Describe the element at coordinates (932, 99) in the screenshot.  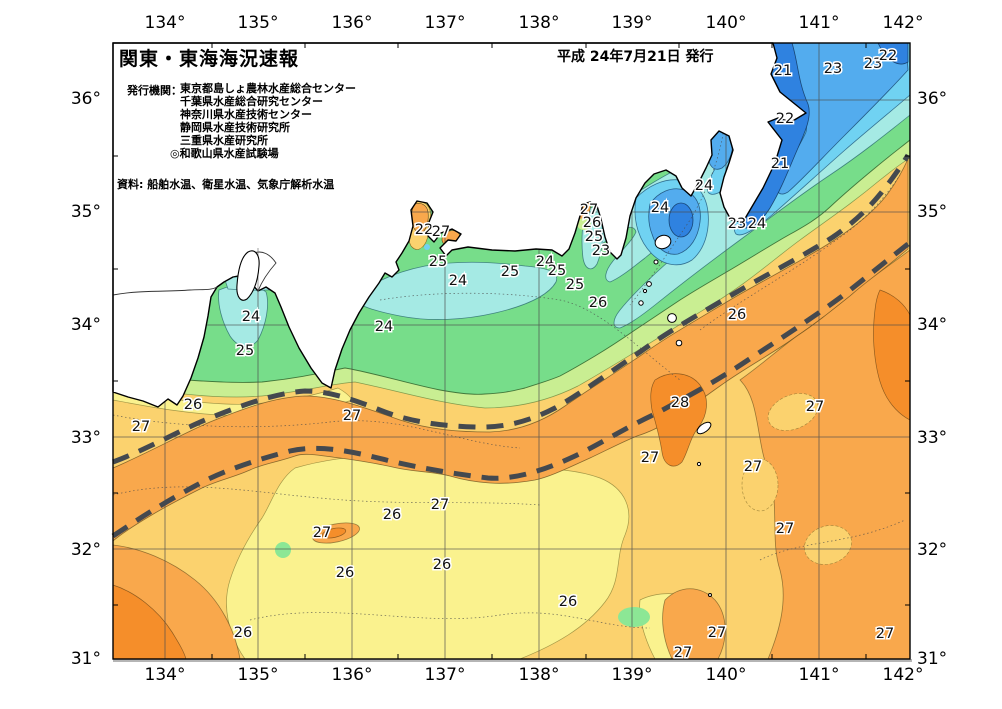
I see `axis-label: 36°` at that location.